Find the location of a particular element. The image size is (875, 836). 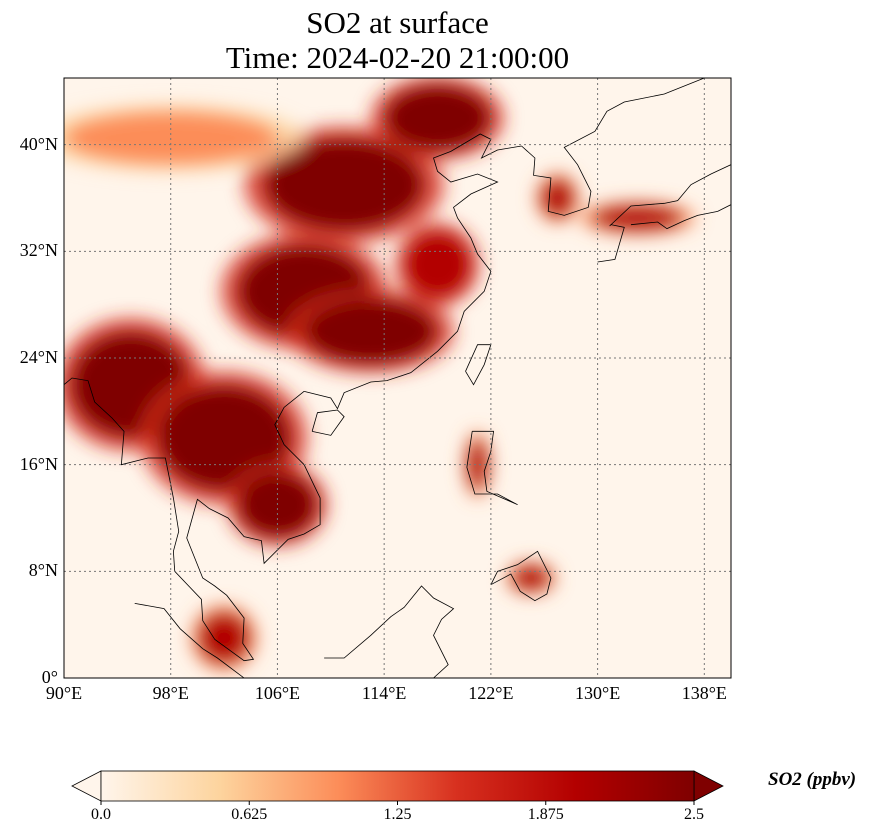

colorbar-extend-max is located at coordinates (708, 786).